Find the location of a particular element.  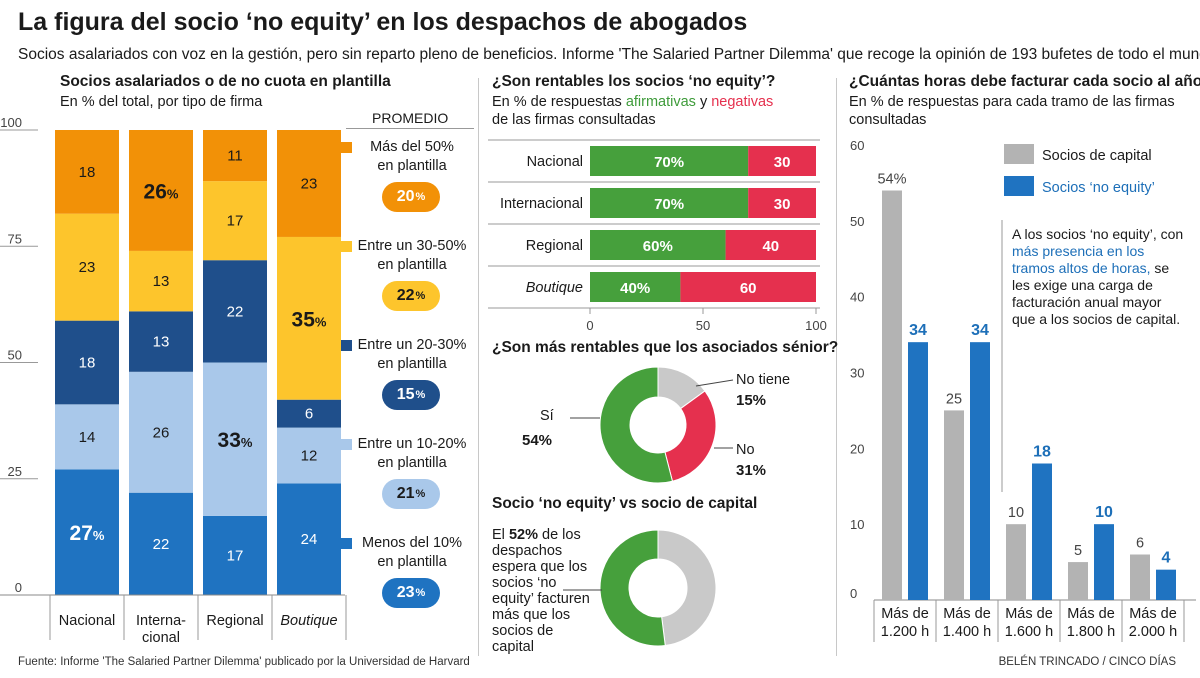

hbar-value-label: 40 is located at coordinates (770, 246).